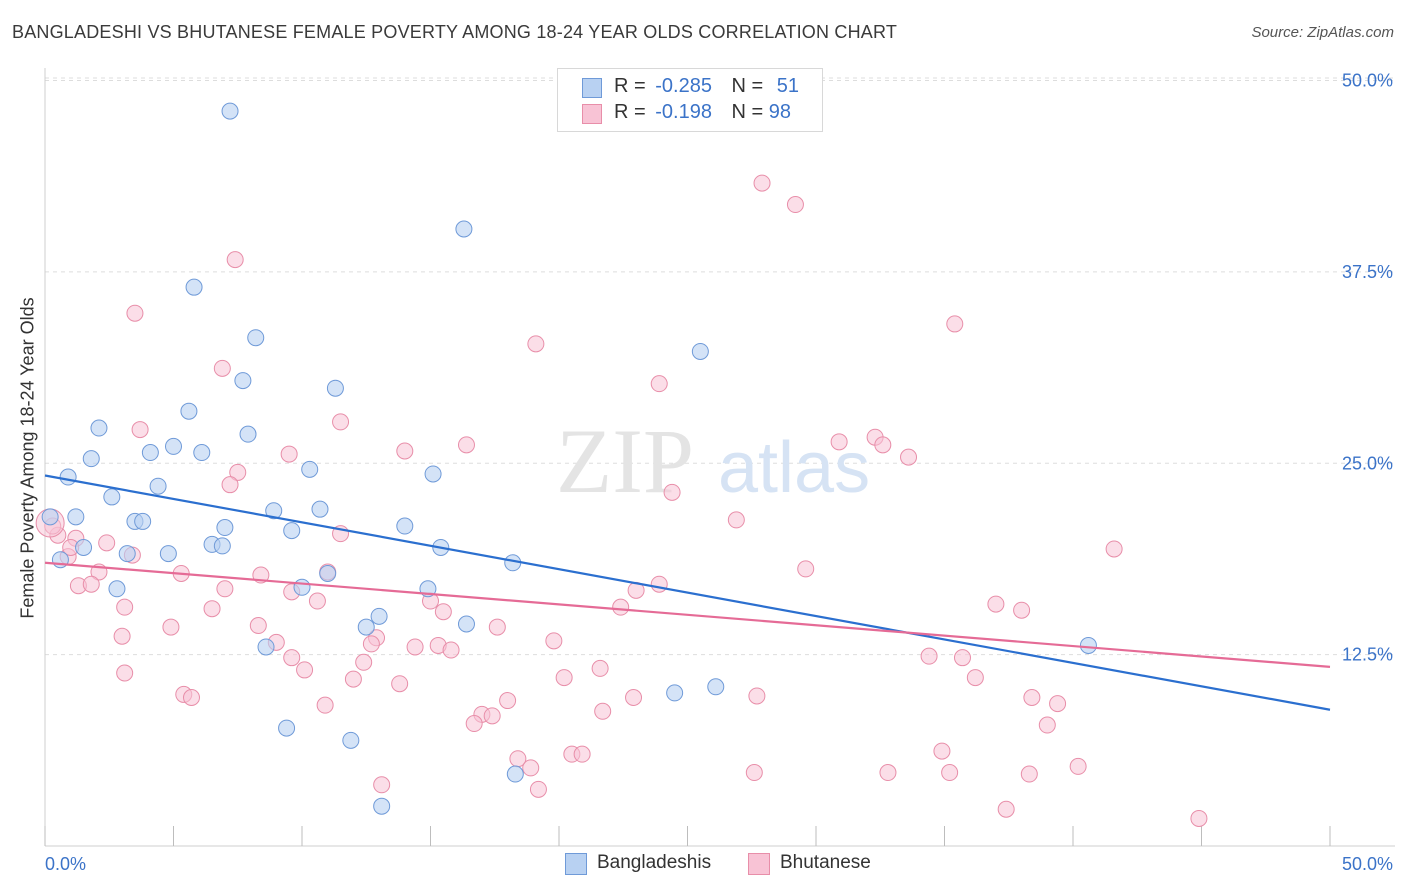 Image resolution: width=1406 pixels, height=892 pixels. I want to click on legend-n-value: 98, so click(780, 112).